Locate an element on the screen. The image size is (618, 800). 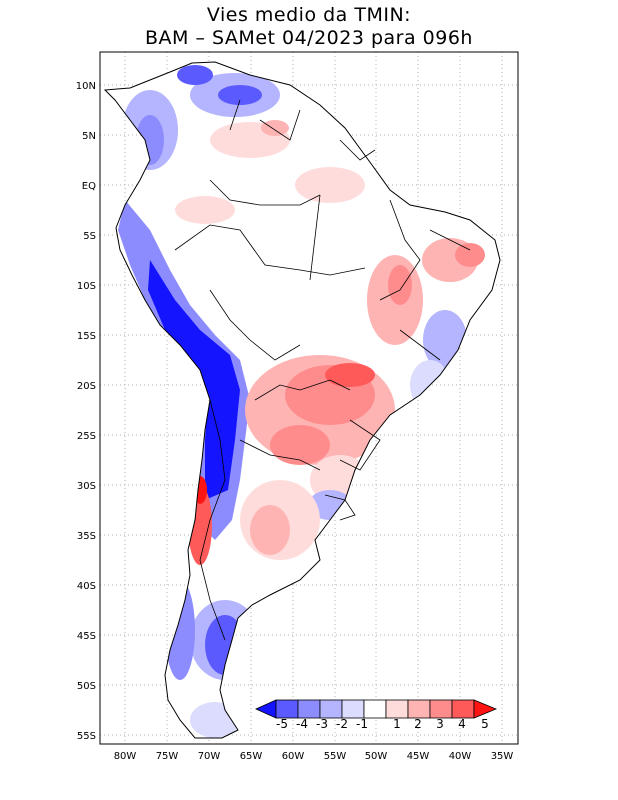
colorbar-label: -5 is located at coordinates (282, 724).